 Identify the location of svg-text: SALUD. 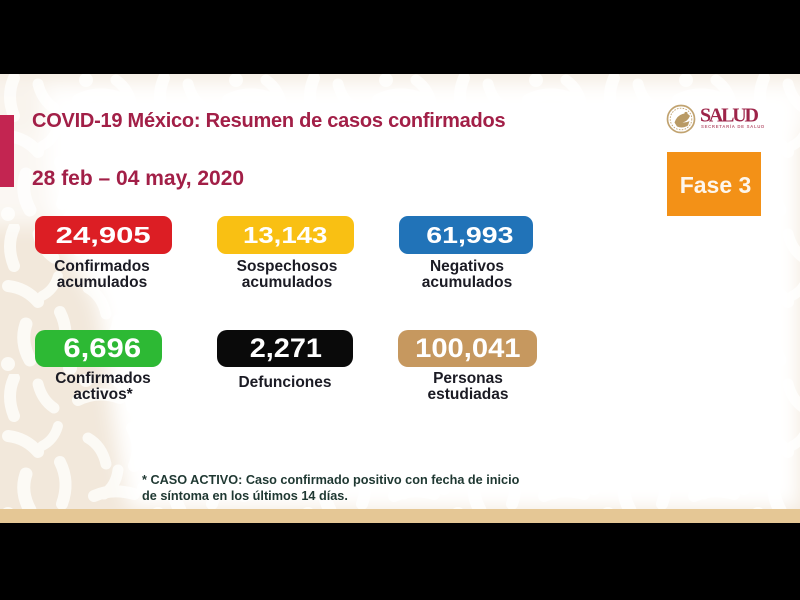
(729, 116).